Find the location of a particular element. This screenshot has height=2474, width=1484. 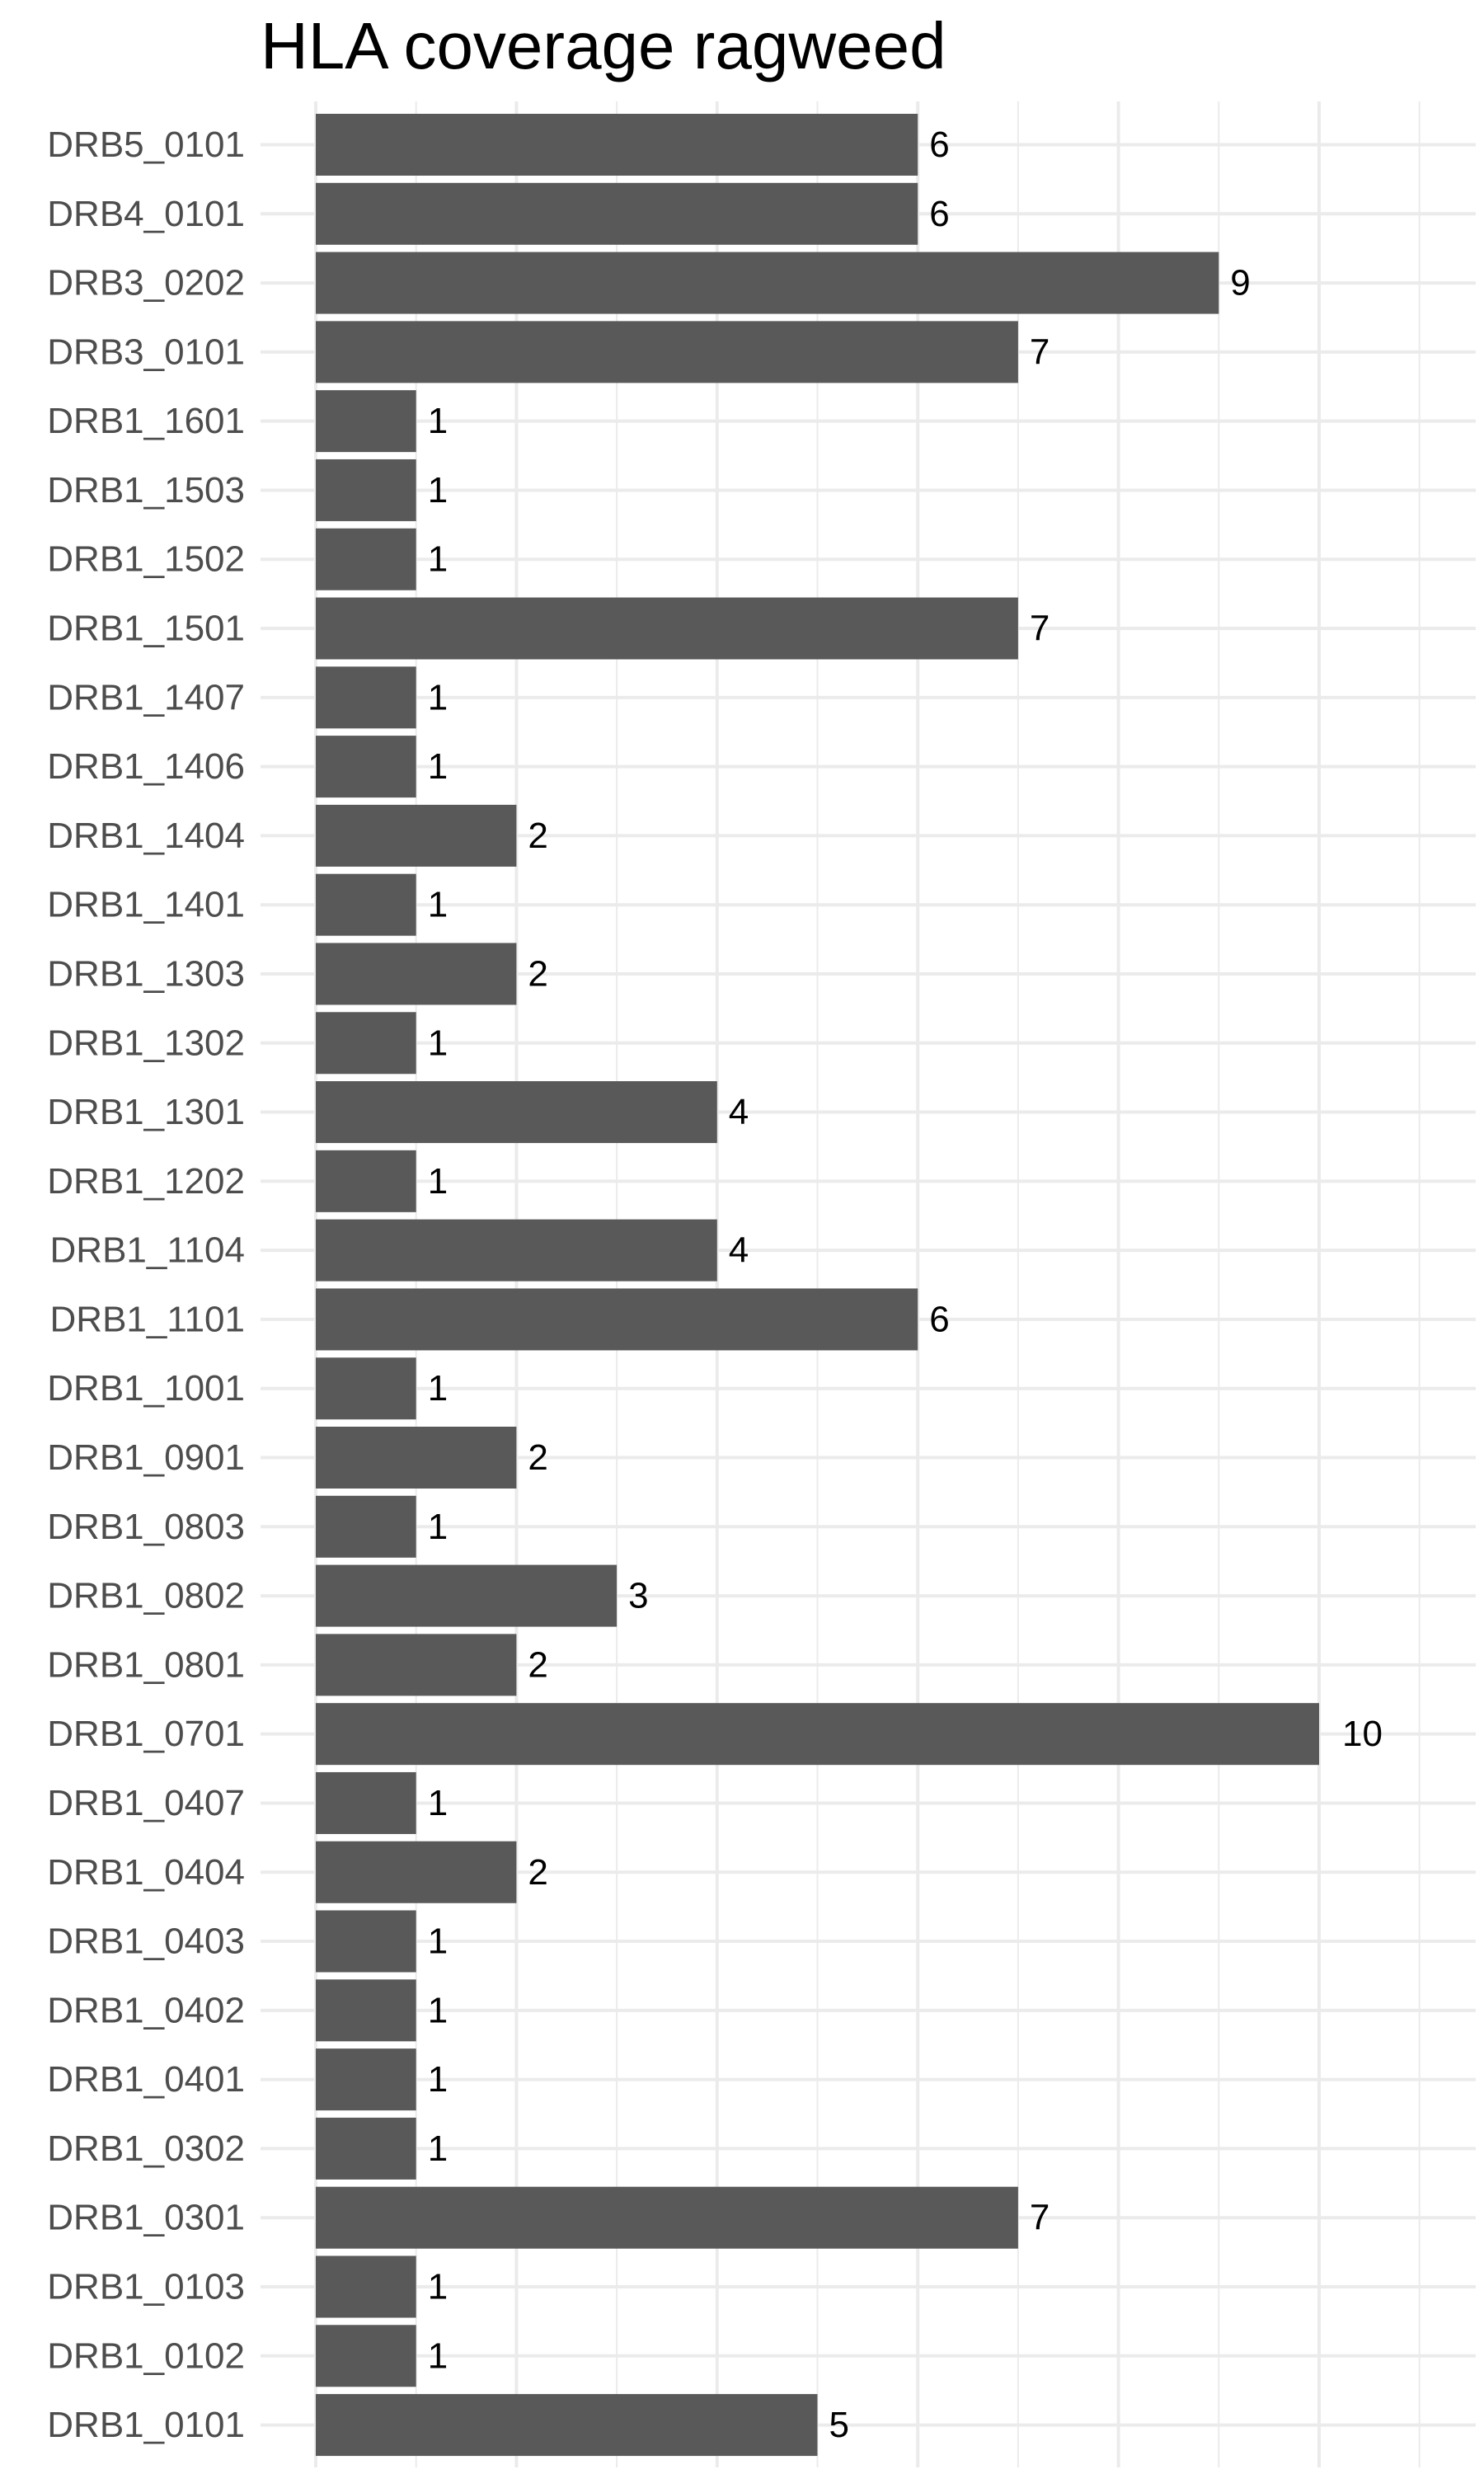

y-tick-label: DRB1_0404 is located at coordinates (146, 1872).